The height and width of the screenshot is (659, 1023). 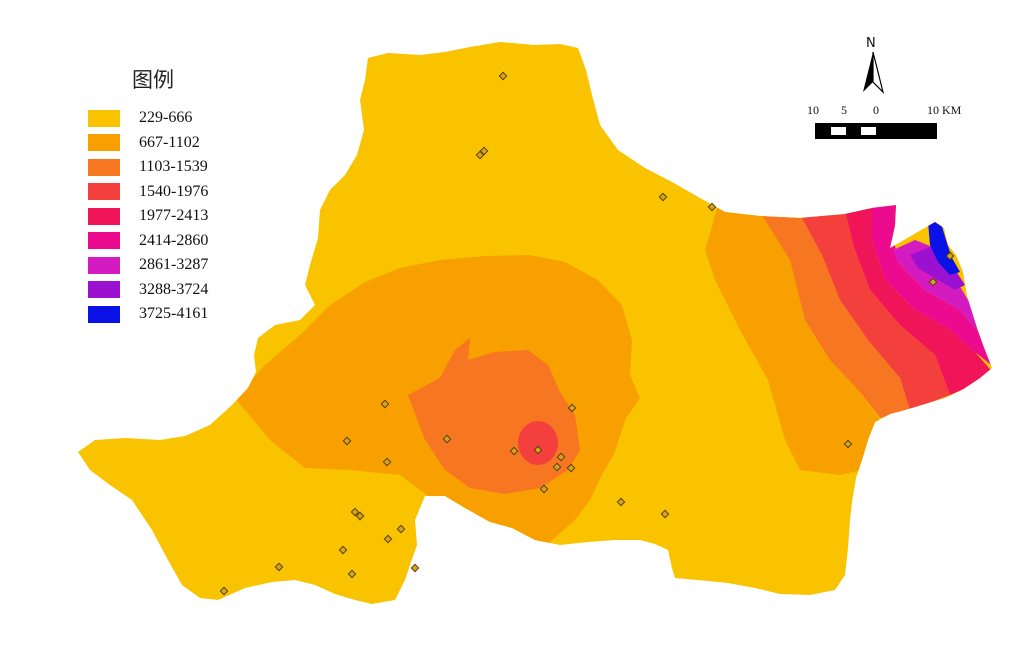 I want to click on legend-item: 229-666, so click(x=173, y=118).